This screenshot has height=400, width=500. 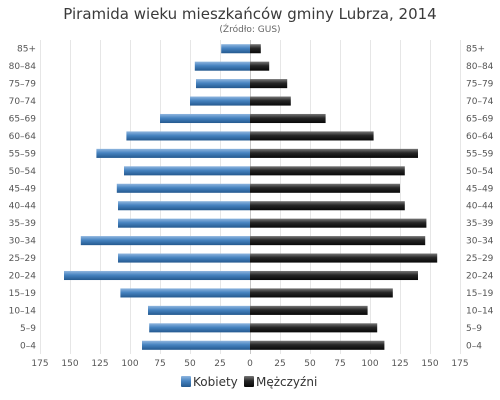 I want to click on legend-item-kobiety: Kobiety, so click(x=209, y=382).